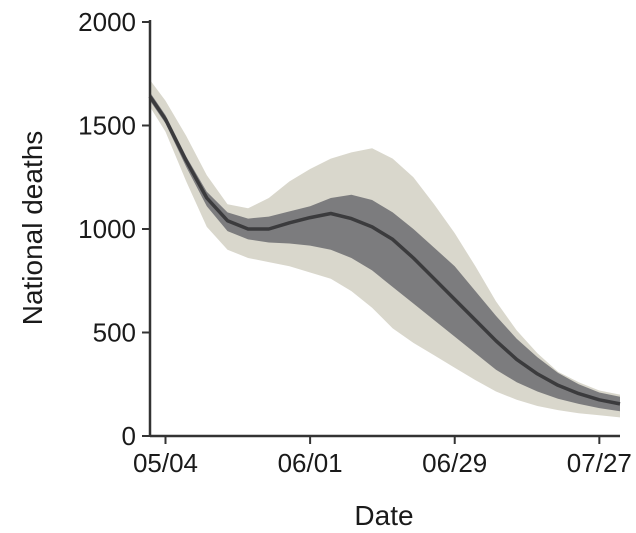 This screenshot has width=636, height=533. I want to click on y-tick-label: 1500, so click(107, 126).